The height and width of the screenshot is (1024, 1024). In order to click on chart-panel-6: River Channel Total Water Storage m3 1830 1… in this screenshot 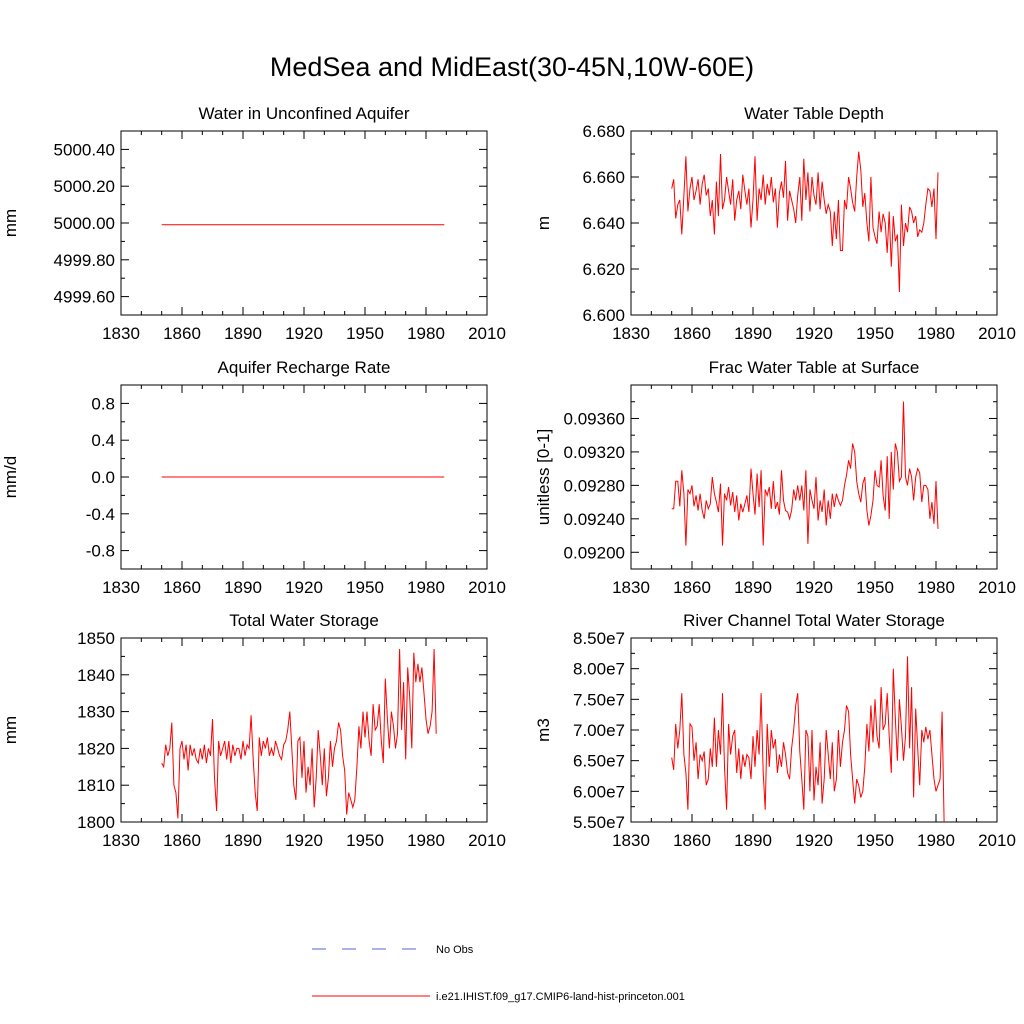, I will do `click(775, 730)`.